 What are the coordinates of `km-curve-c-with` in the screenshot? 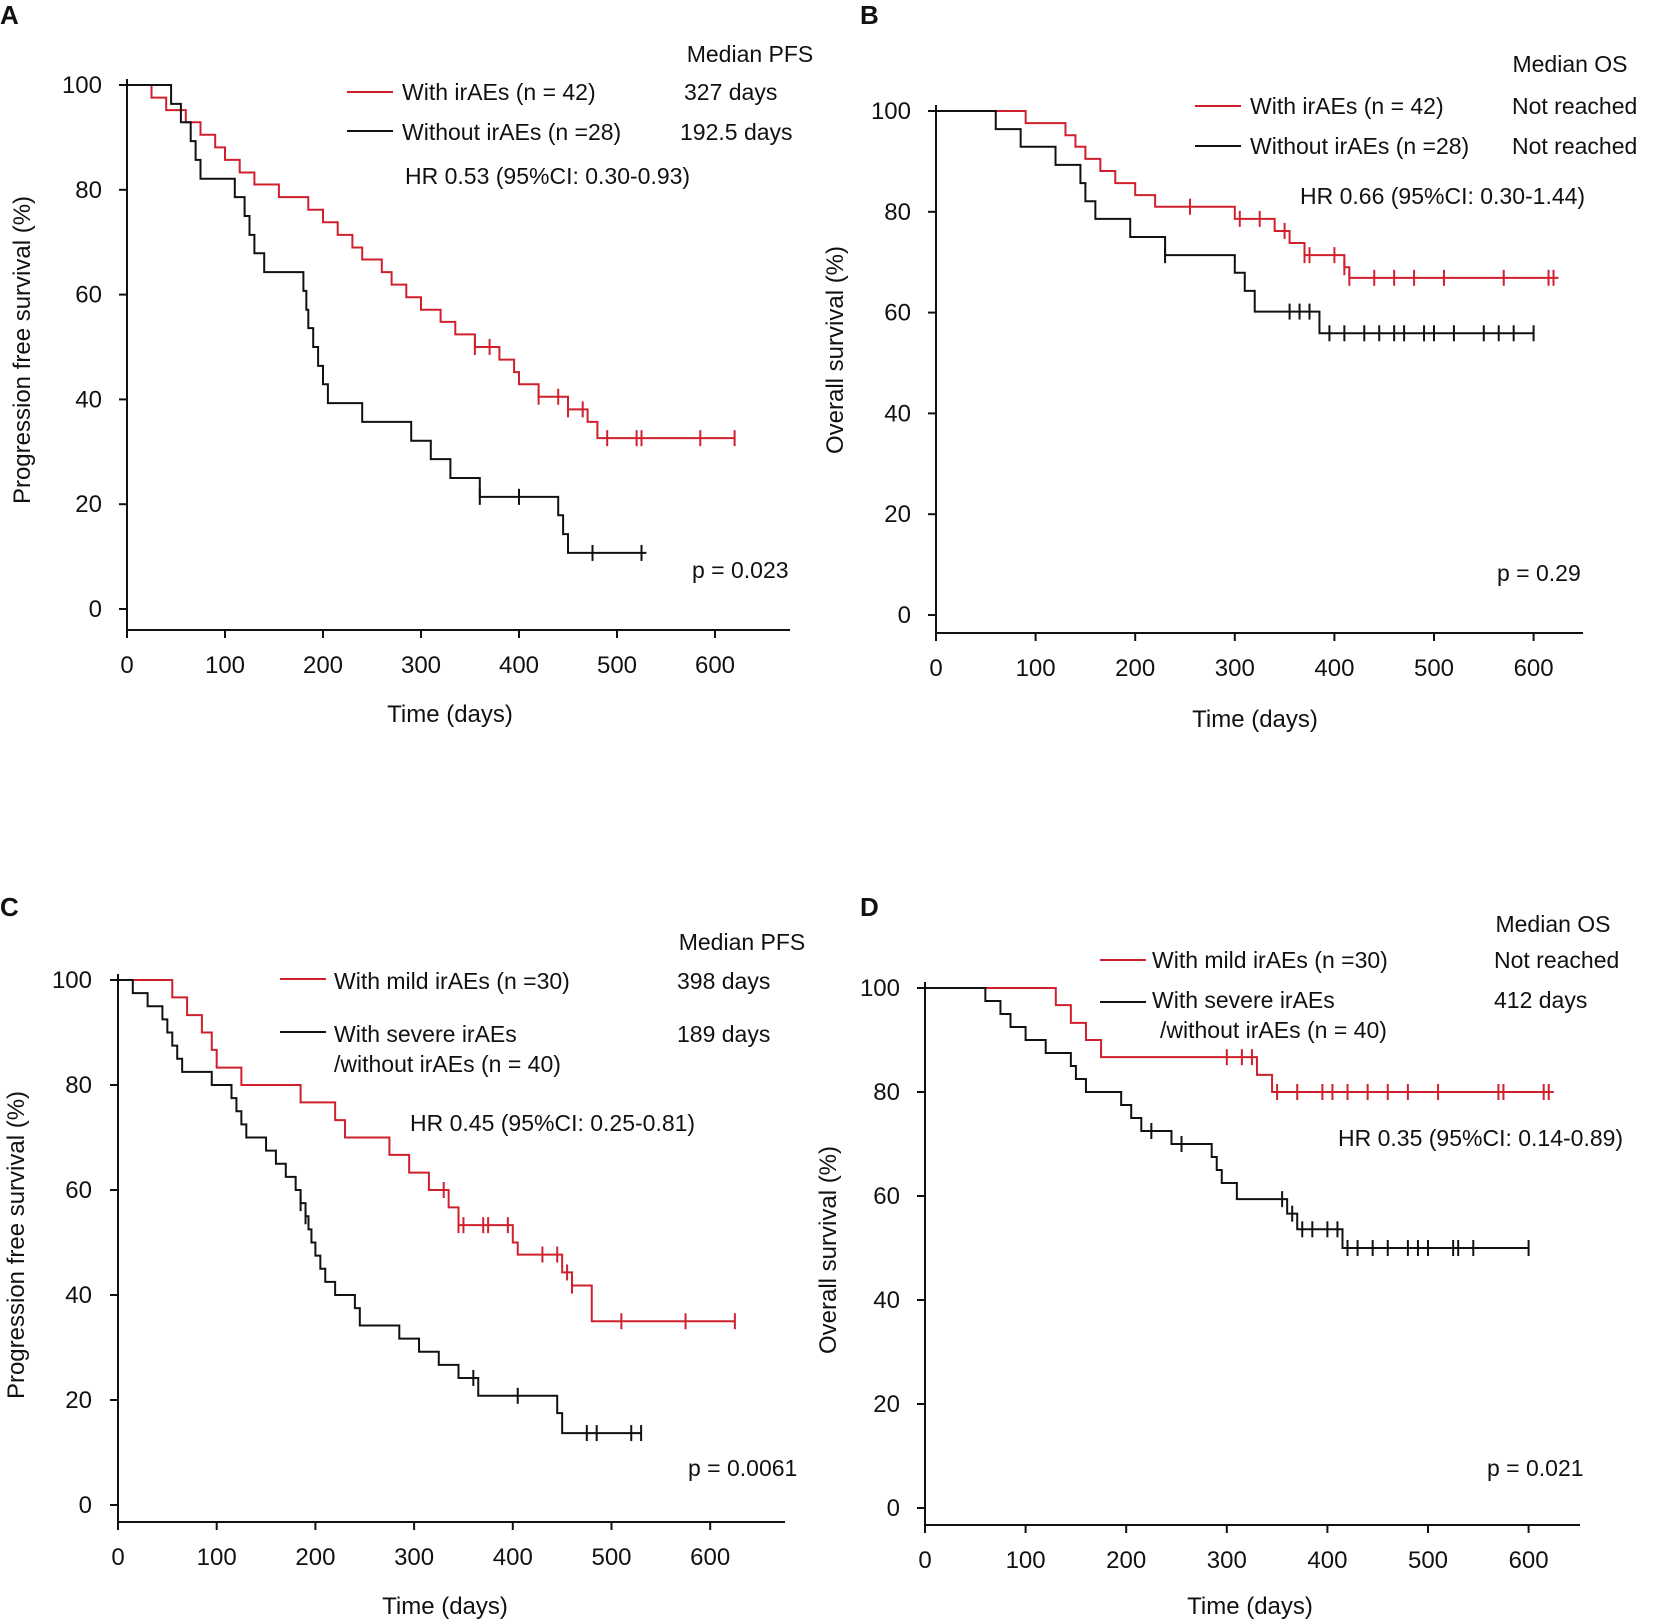 It's located at (426, 1151).